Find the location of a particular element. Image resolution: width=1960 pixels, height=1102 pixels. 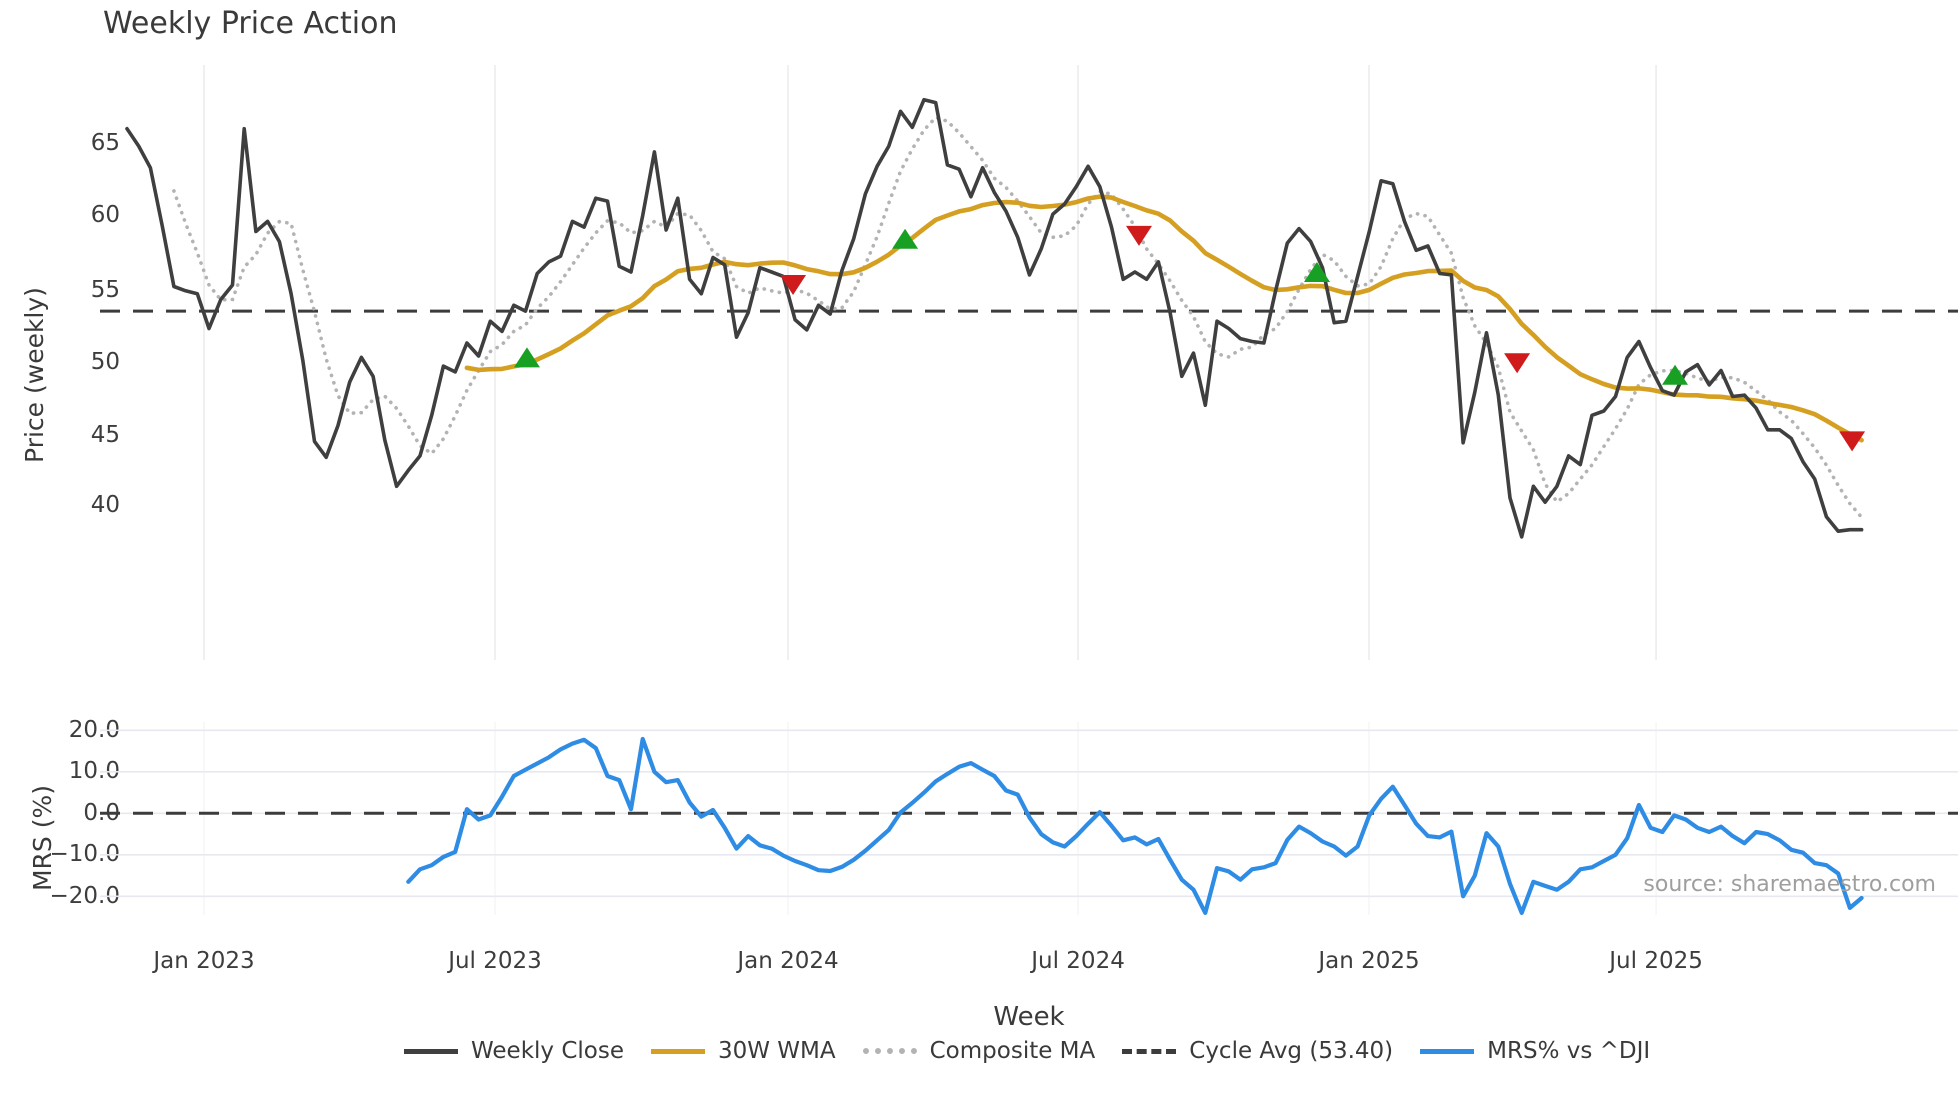

legend-item-cycle-avg: Cycle Avg (53.40) is located at coordinates (1257, 1051).